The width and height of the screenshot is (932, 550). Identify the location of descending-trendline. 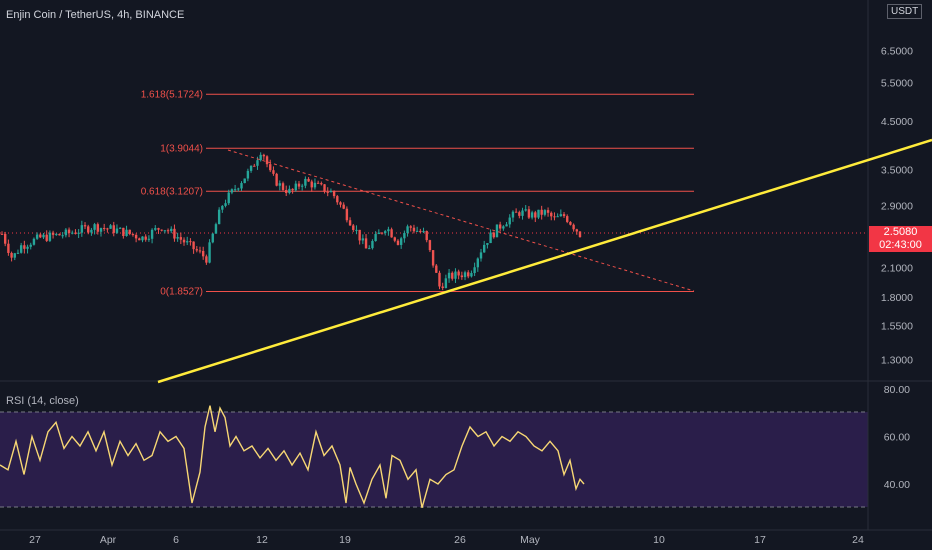
(461, 220).